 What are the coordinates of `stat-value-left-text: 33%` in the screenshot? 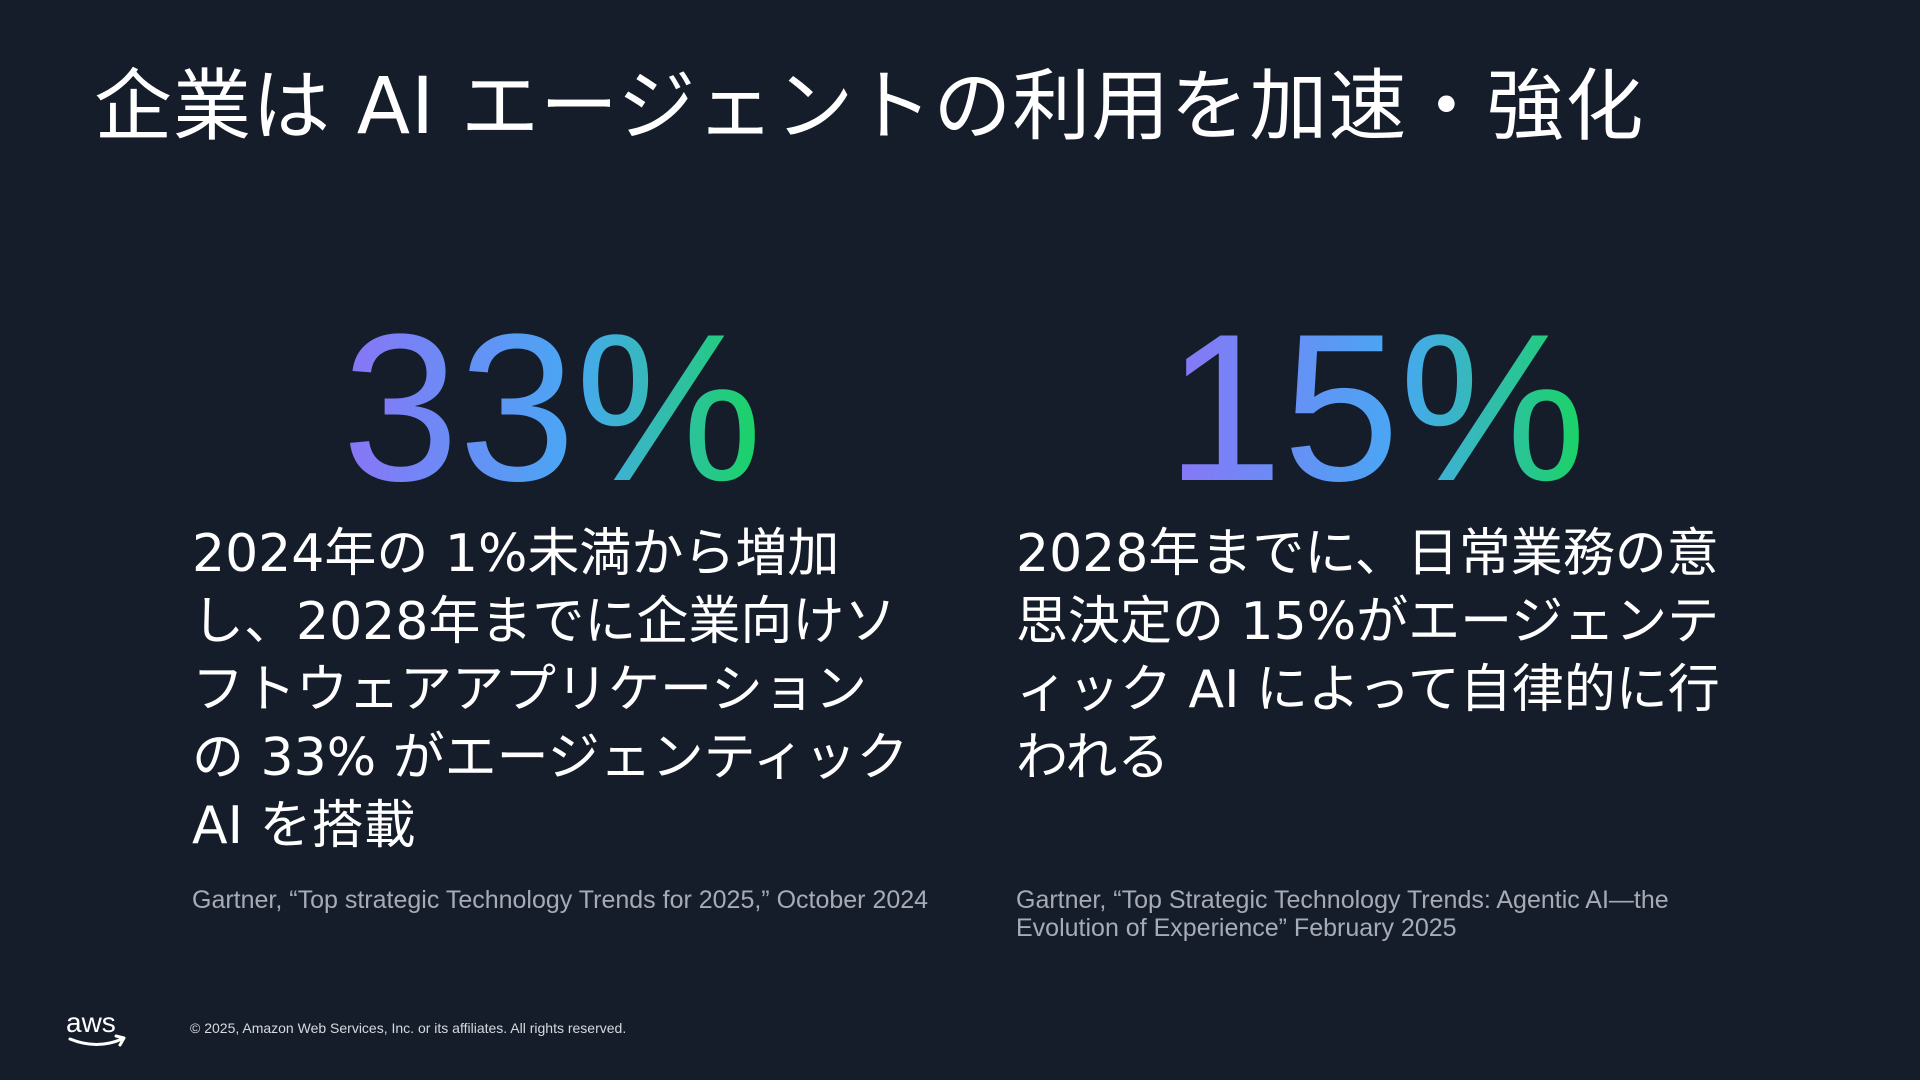 It's located at (552, 400).